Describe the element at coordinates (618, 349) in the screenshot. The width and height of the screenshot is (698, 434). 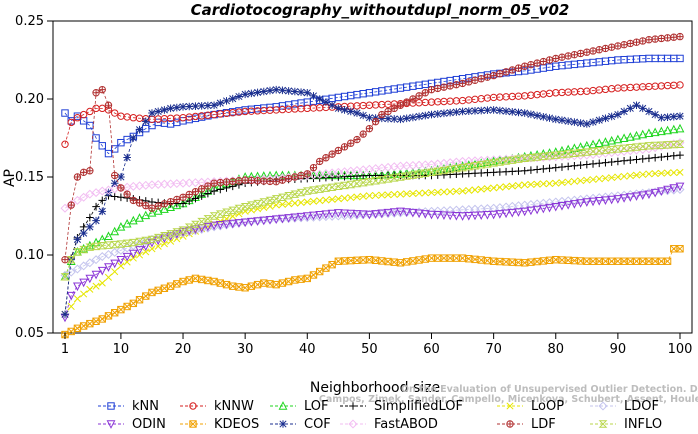
I see `x-tick-label: 90` at that location.